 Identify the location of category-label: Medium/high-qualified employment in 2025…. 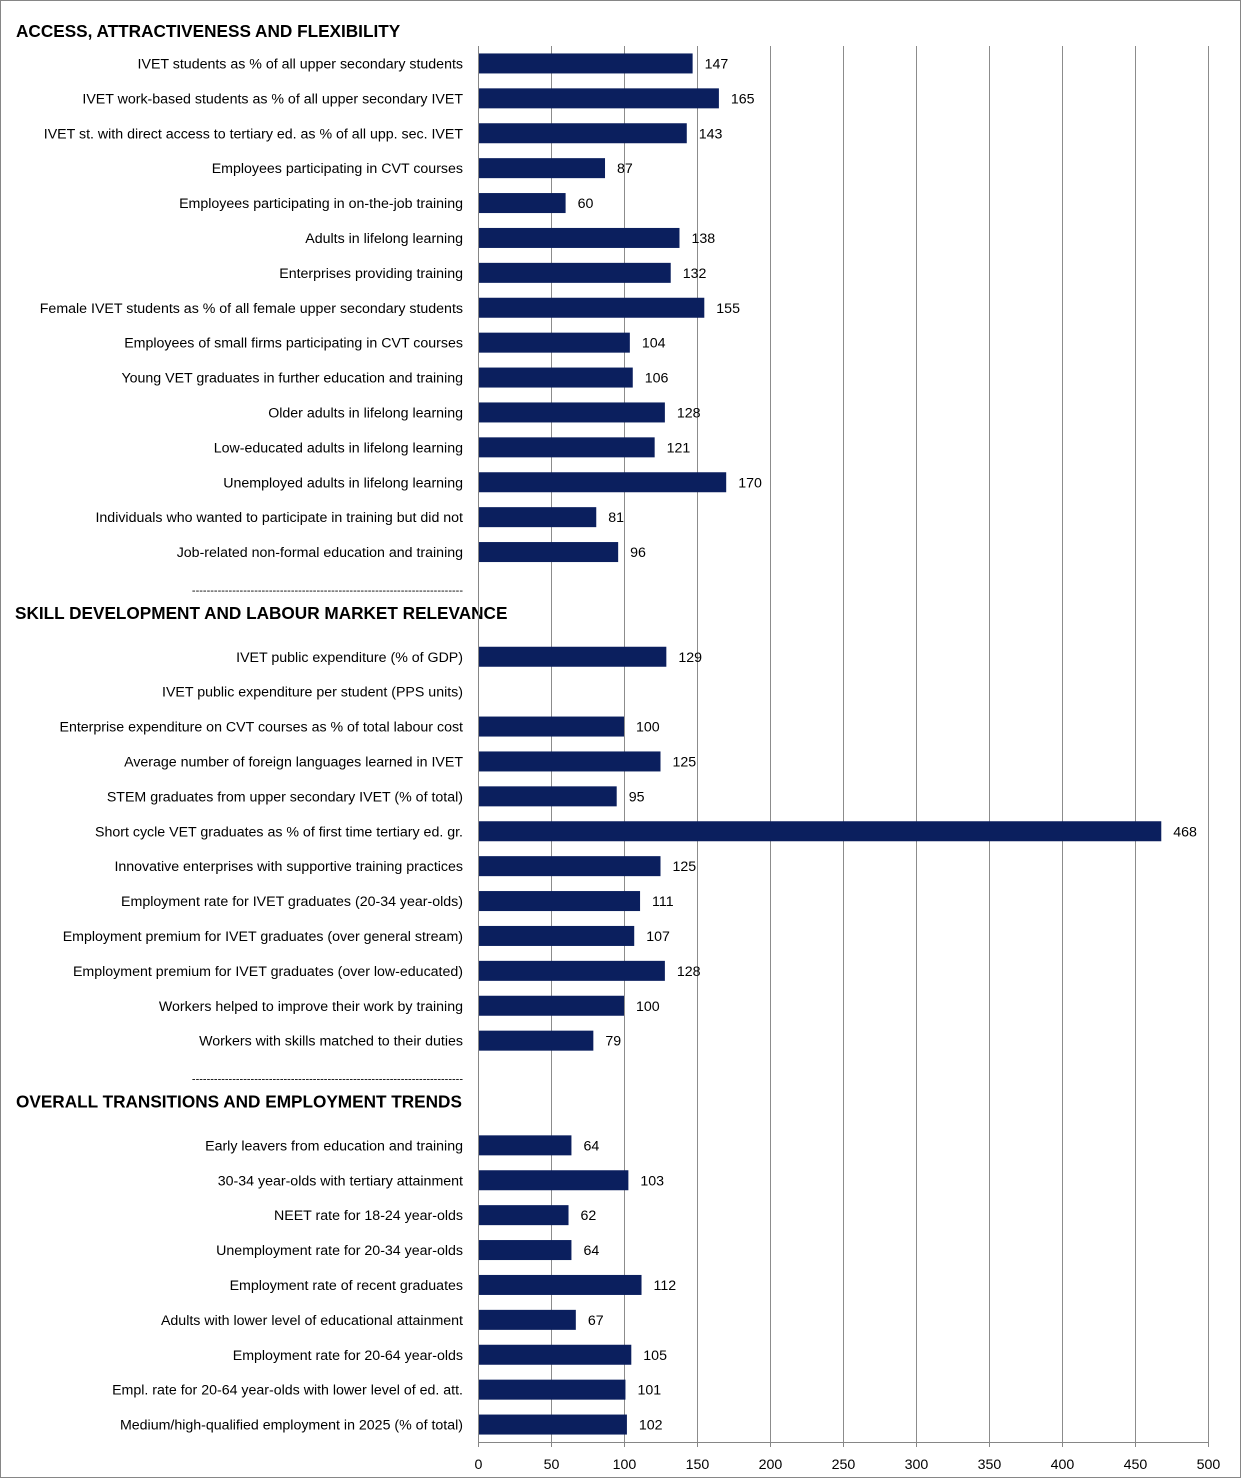
(291, 1426).